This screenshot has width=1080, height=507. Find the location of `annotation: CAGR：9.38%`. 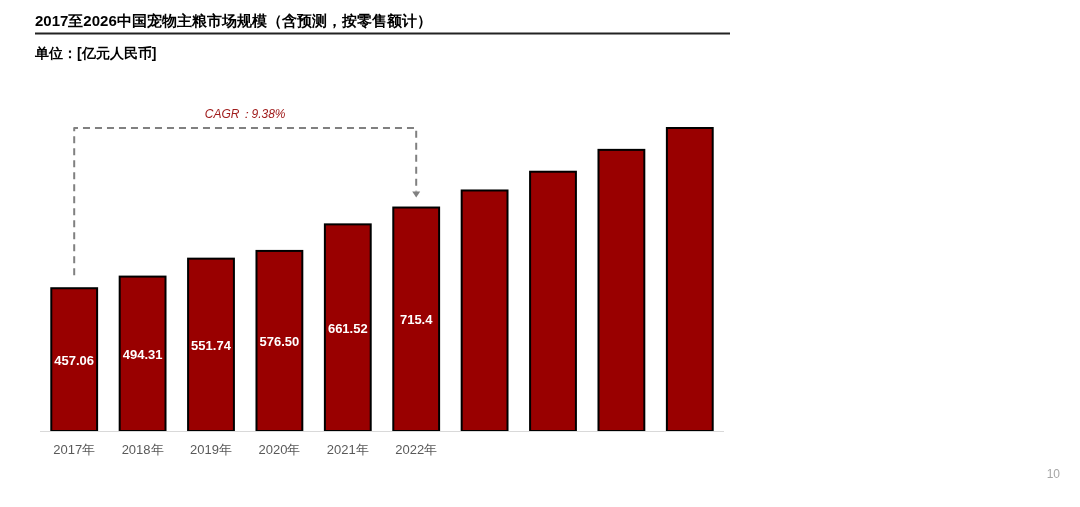

annotation: CAGR：9.38% is located at coordinates (245, 114).